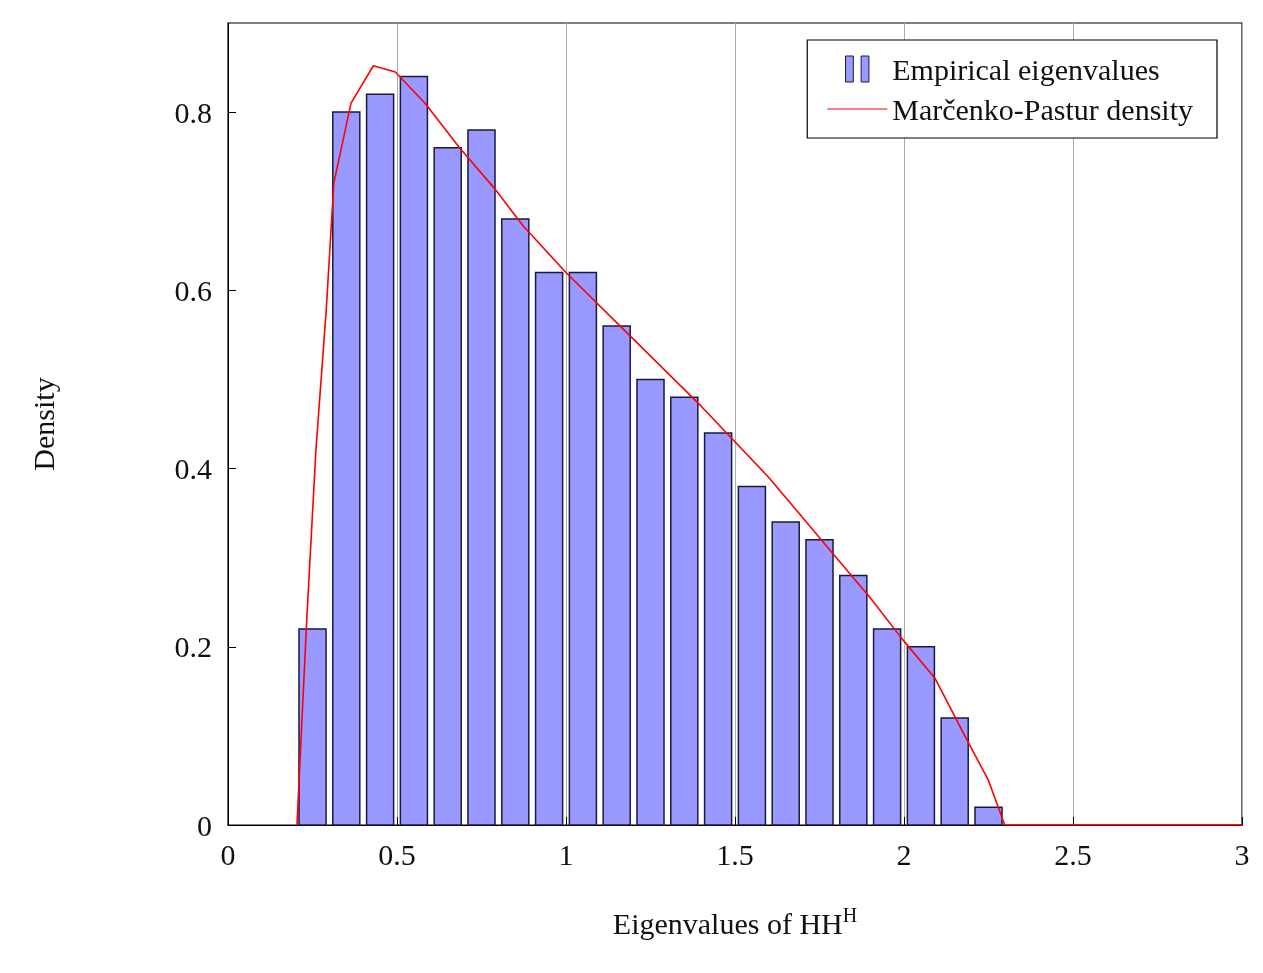 The image size is (1263, 973). What do you see at coordinates (43, 424) in the screenshot?
I see `y-axis-title: Density` at bounding box center [43, 424].